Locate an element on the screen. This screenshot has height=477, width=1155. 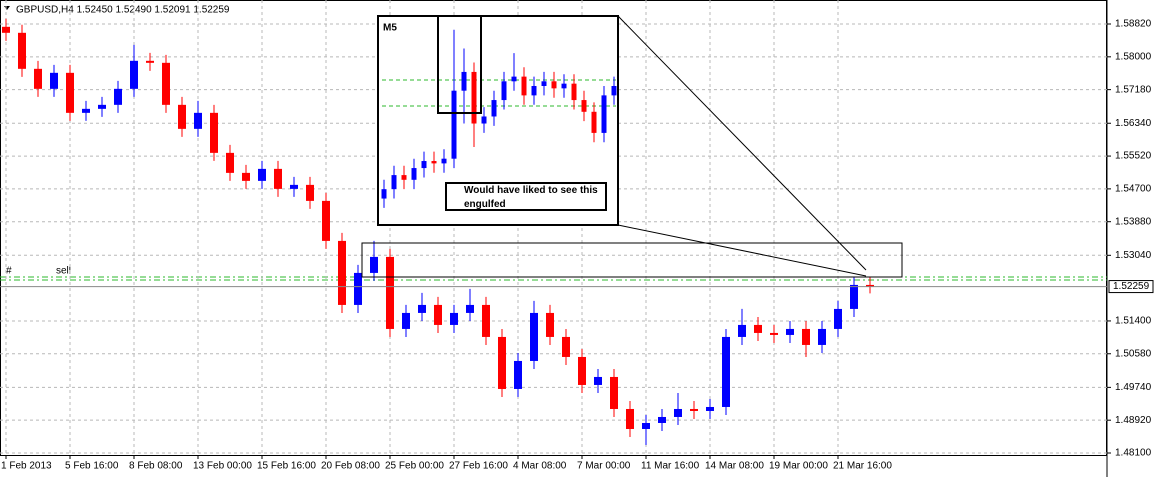
x-tick-label: 25 Feb 00:00 is located at coordinates (414, 466).